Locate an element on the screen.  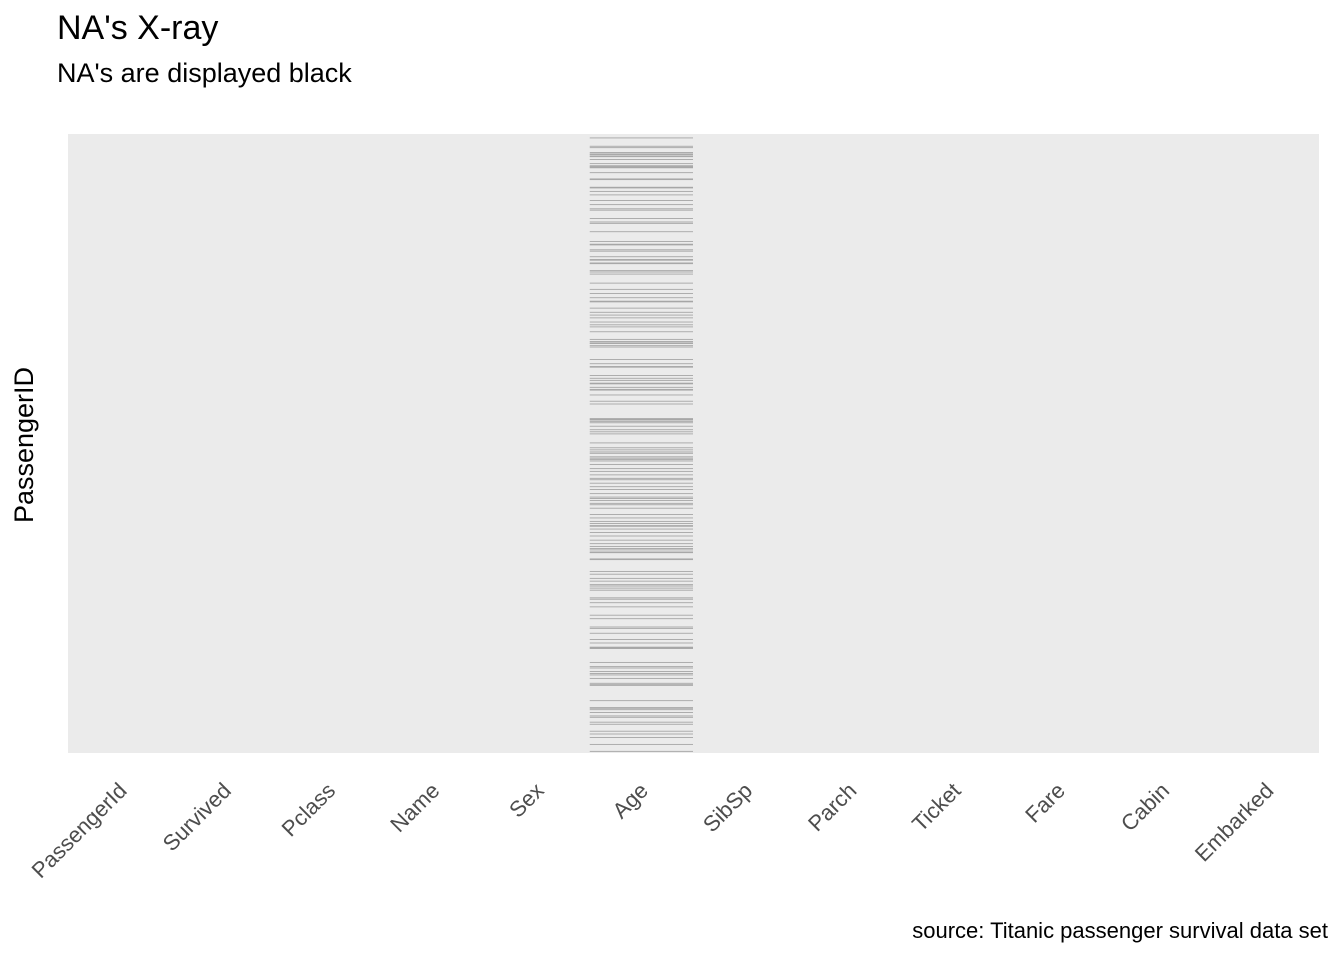
missing-marks is located at coordinates (641, 444).